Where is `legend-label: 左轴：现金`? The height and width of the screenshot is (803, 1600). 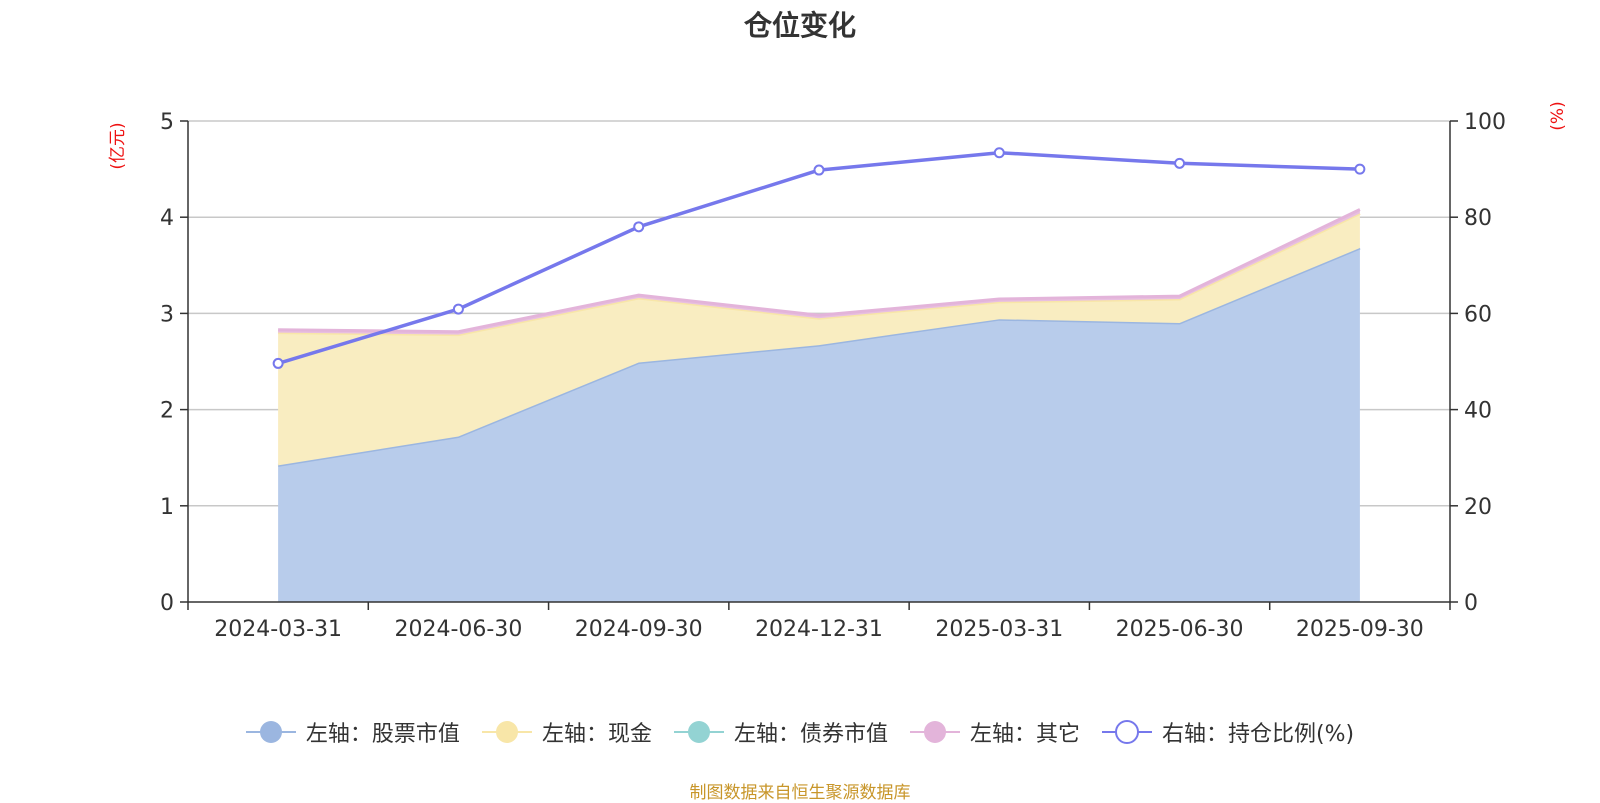 legend-label: 左轴：现金 is located at coordinates (596, 734).